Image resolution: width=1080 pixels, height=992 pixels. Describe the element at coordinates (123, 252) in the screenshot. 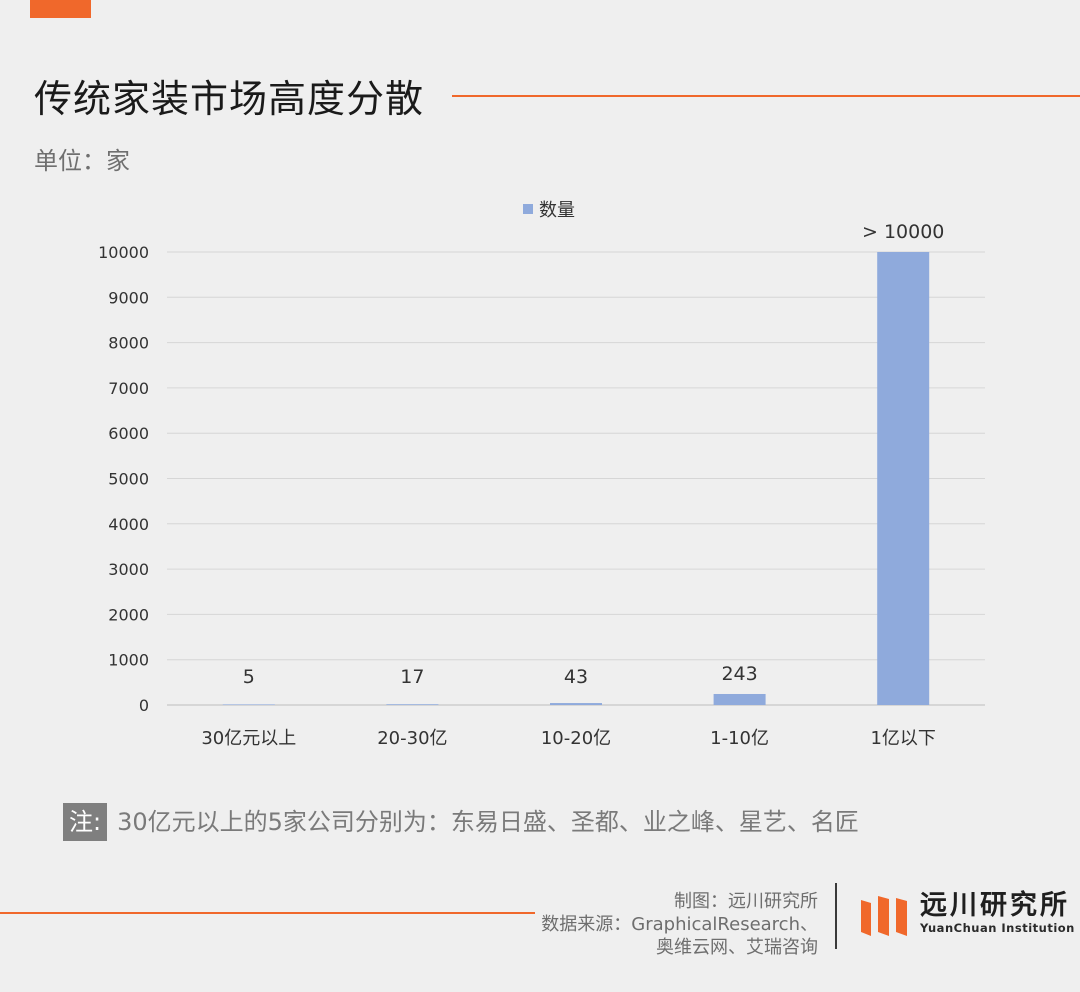

I see `y-tick-label: 10000` at that location.